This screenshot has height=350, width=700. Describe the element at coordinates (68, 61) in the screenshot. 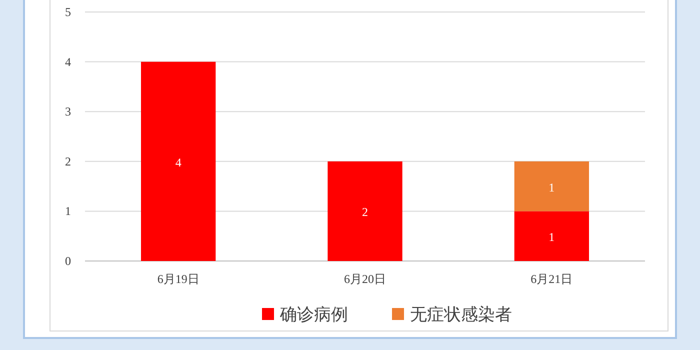

I see `y-tick-label: 4` at that location.